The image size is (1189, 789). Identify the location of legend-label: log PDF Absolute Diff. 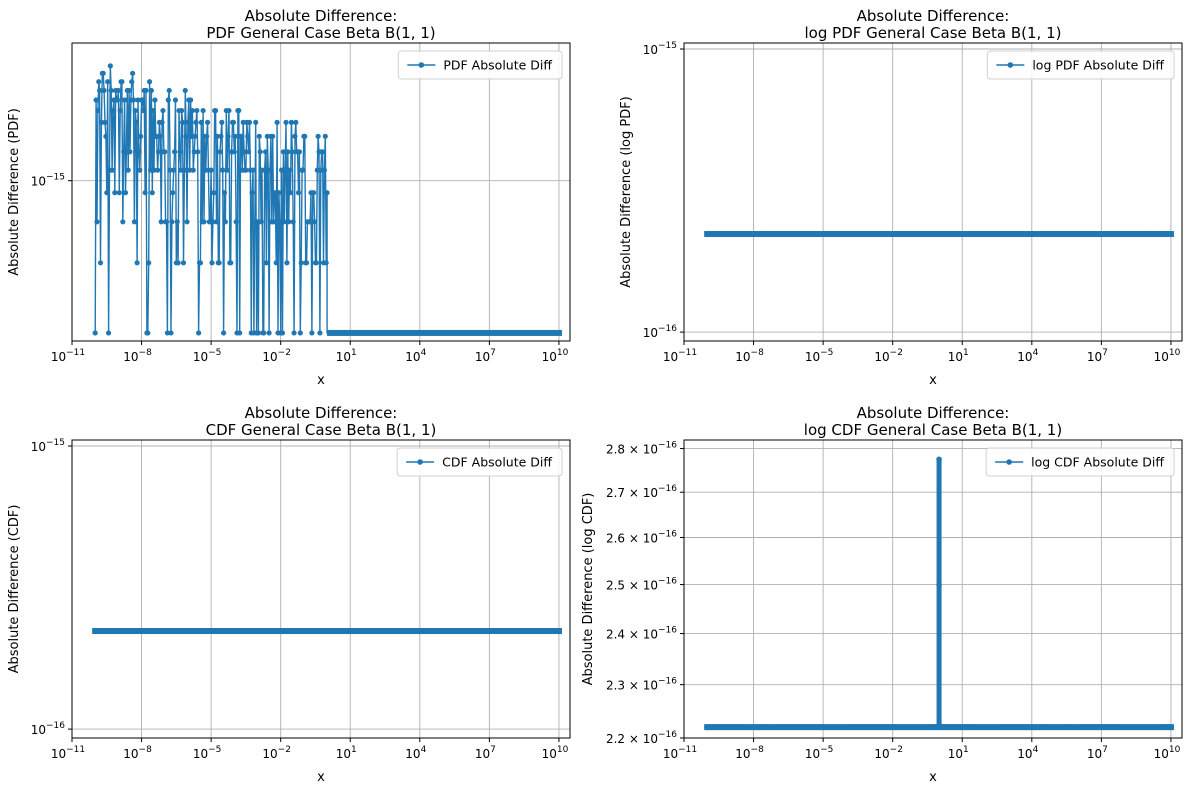
(1098, 65).